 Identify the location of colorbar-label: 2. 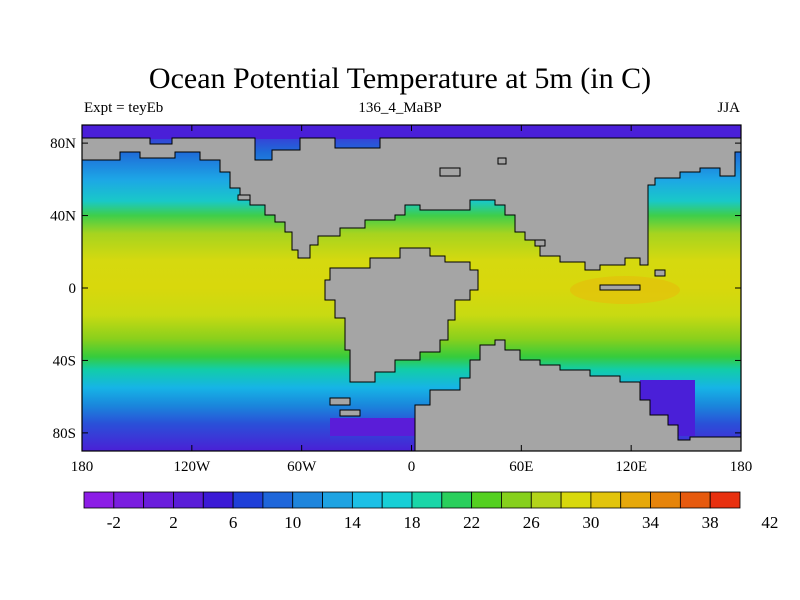
(173, 522).